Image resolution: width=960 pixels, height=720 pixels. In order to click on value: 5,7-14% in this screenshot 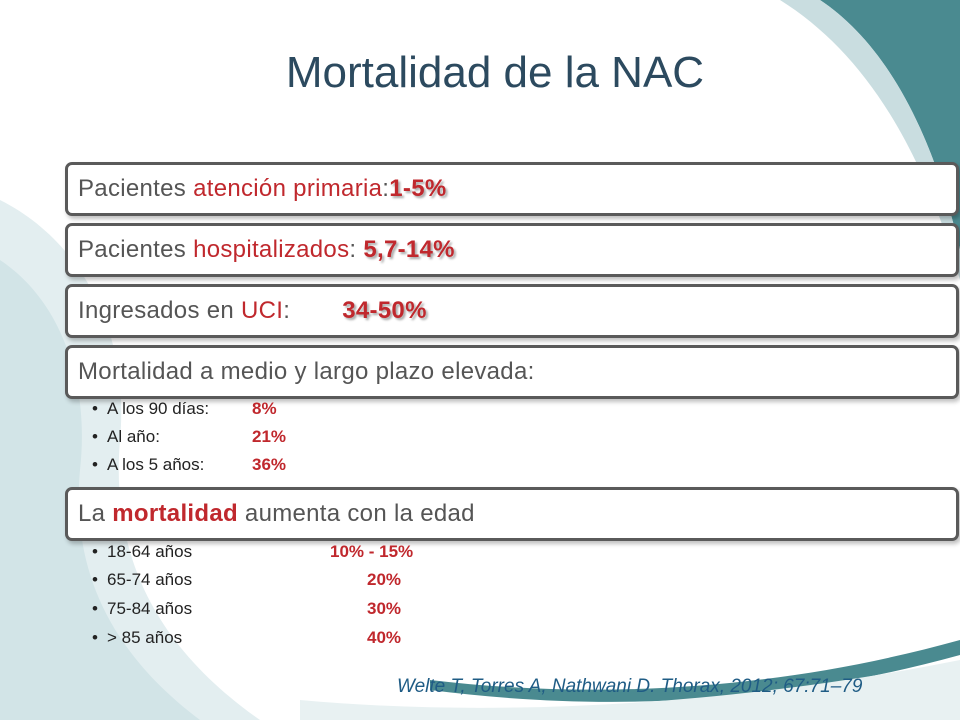, I will do `click(409, 249)`.